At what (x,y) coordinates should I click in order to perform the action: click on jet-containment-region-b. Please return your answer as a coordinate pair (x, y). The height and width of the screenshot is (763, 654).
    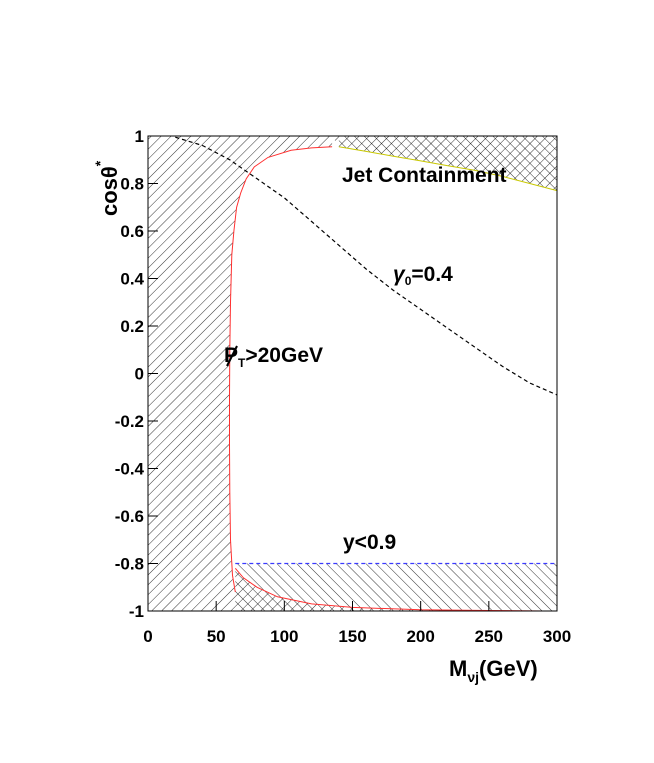
    Looking at the image, I should click on (447, 163).